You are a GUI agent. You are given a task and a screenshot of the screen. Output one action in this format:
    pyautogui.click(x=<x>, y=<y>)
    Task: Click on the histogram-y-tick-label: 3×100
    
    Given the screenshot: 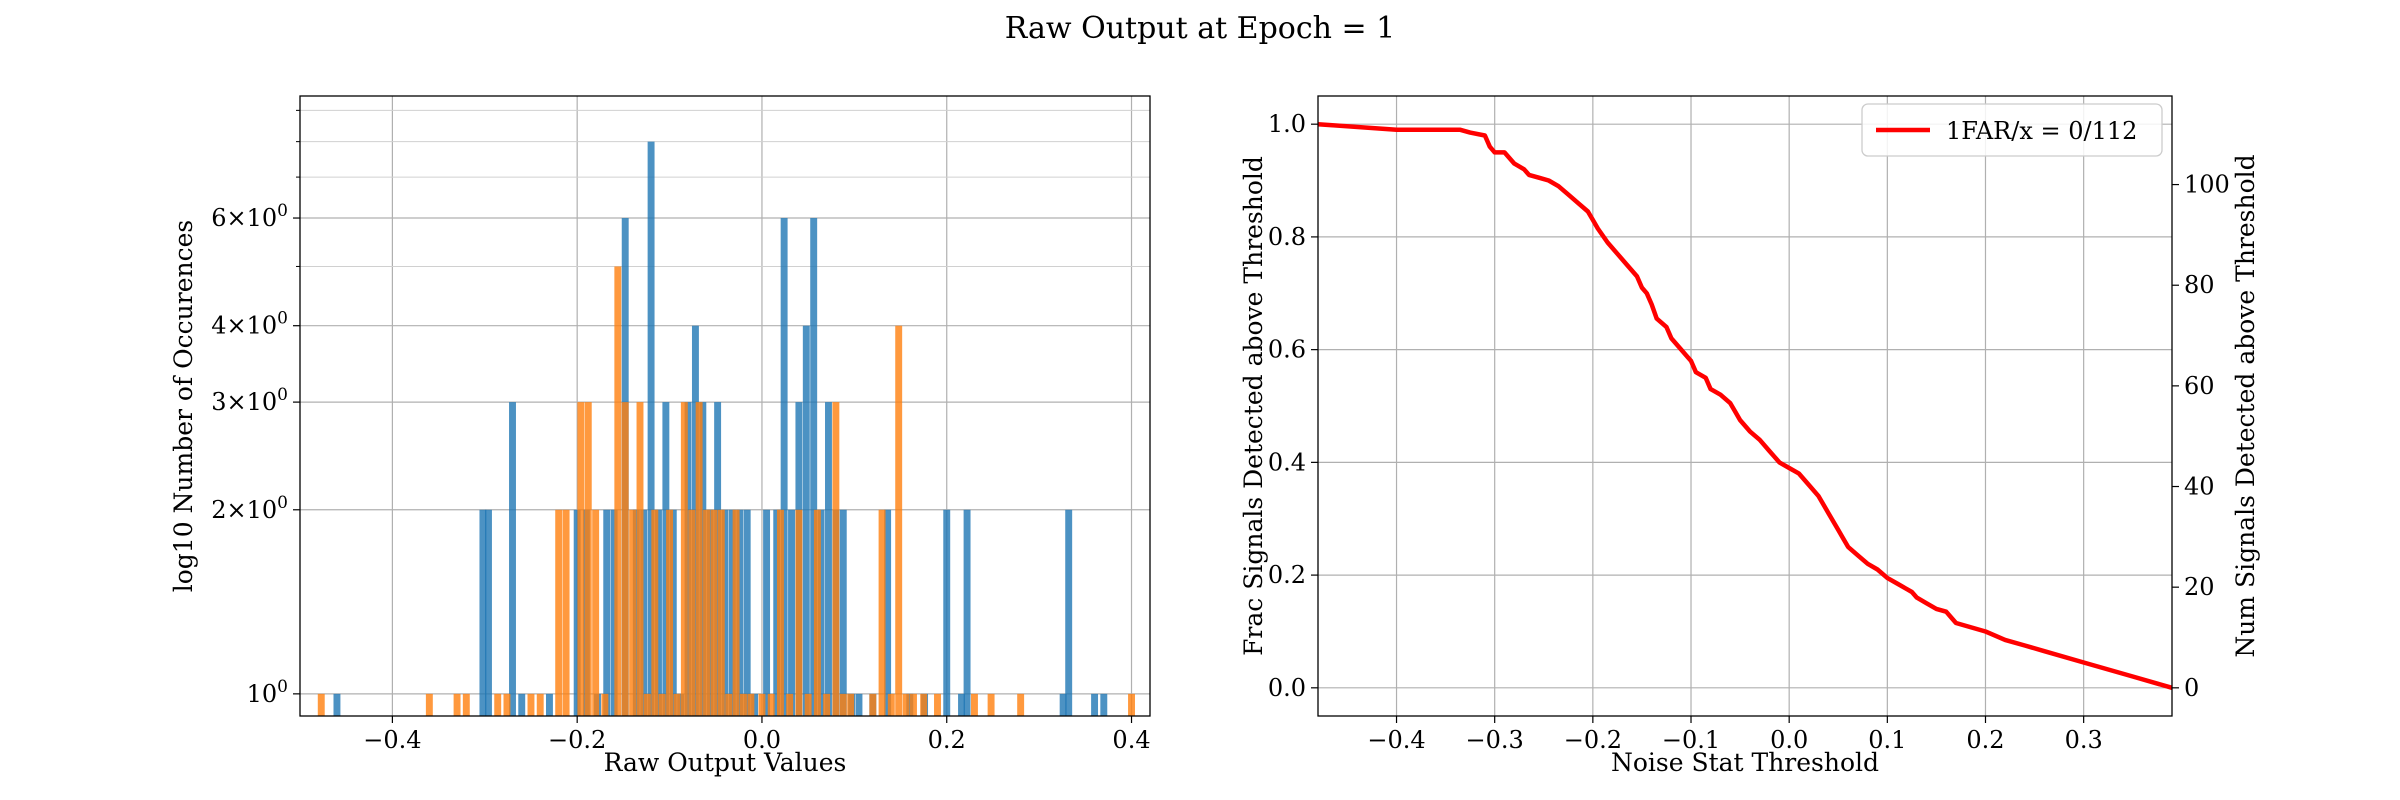 What is the action you would take?
    pyautogui.click(x=249, y=400)
    